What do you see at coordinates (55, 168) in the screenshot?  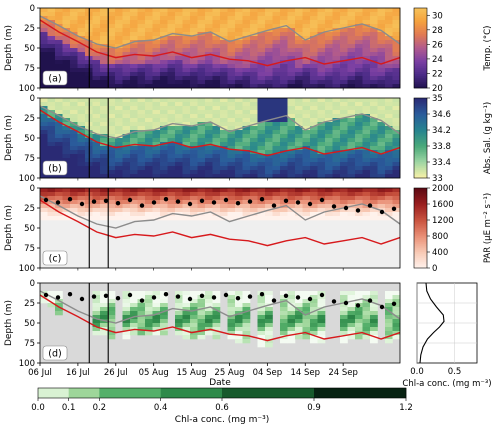 I see `panel-label: (b)` at bounding box center [55, 168].